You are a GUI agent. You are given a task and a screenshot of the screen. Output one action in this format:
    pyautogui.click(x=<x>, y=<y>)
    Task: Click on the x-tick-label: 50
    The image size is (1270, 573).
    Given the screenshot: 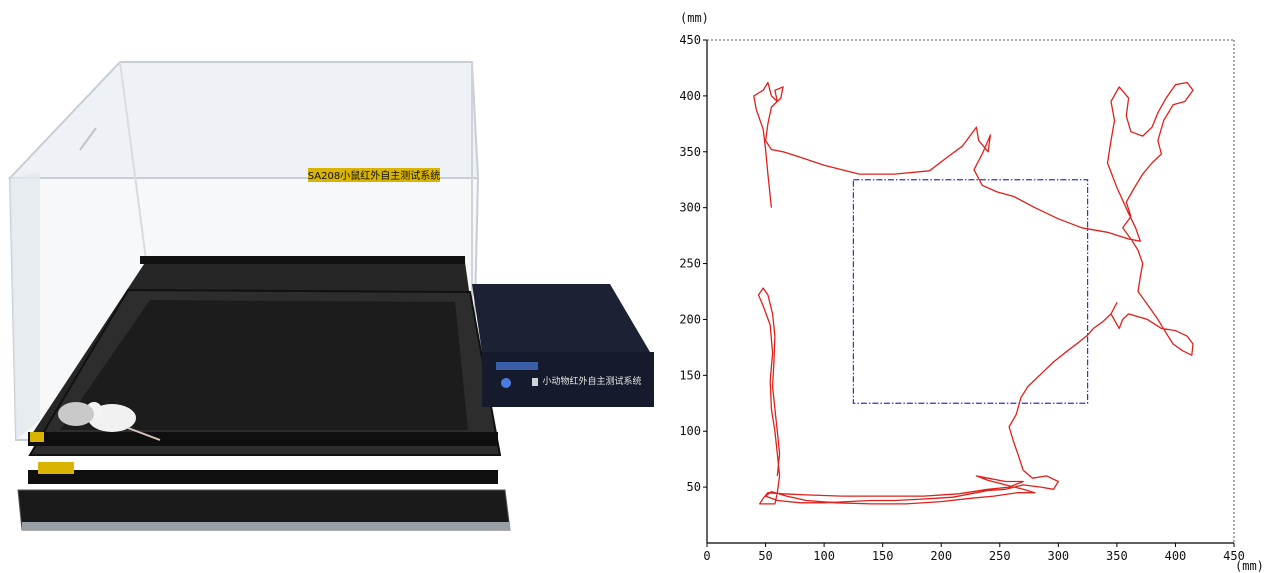 What is the action you would take?
    pyautogui.click(x=765, y=556)
    